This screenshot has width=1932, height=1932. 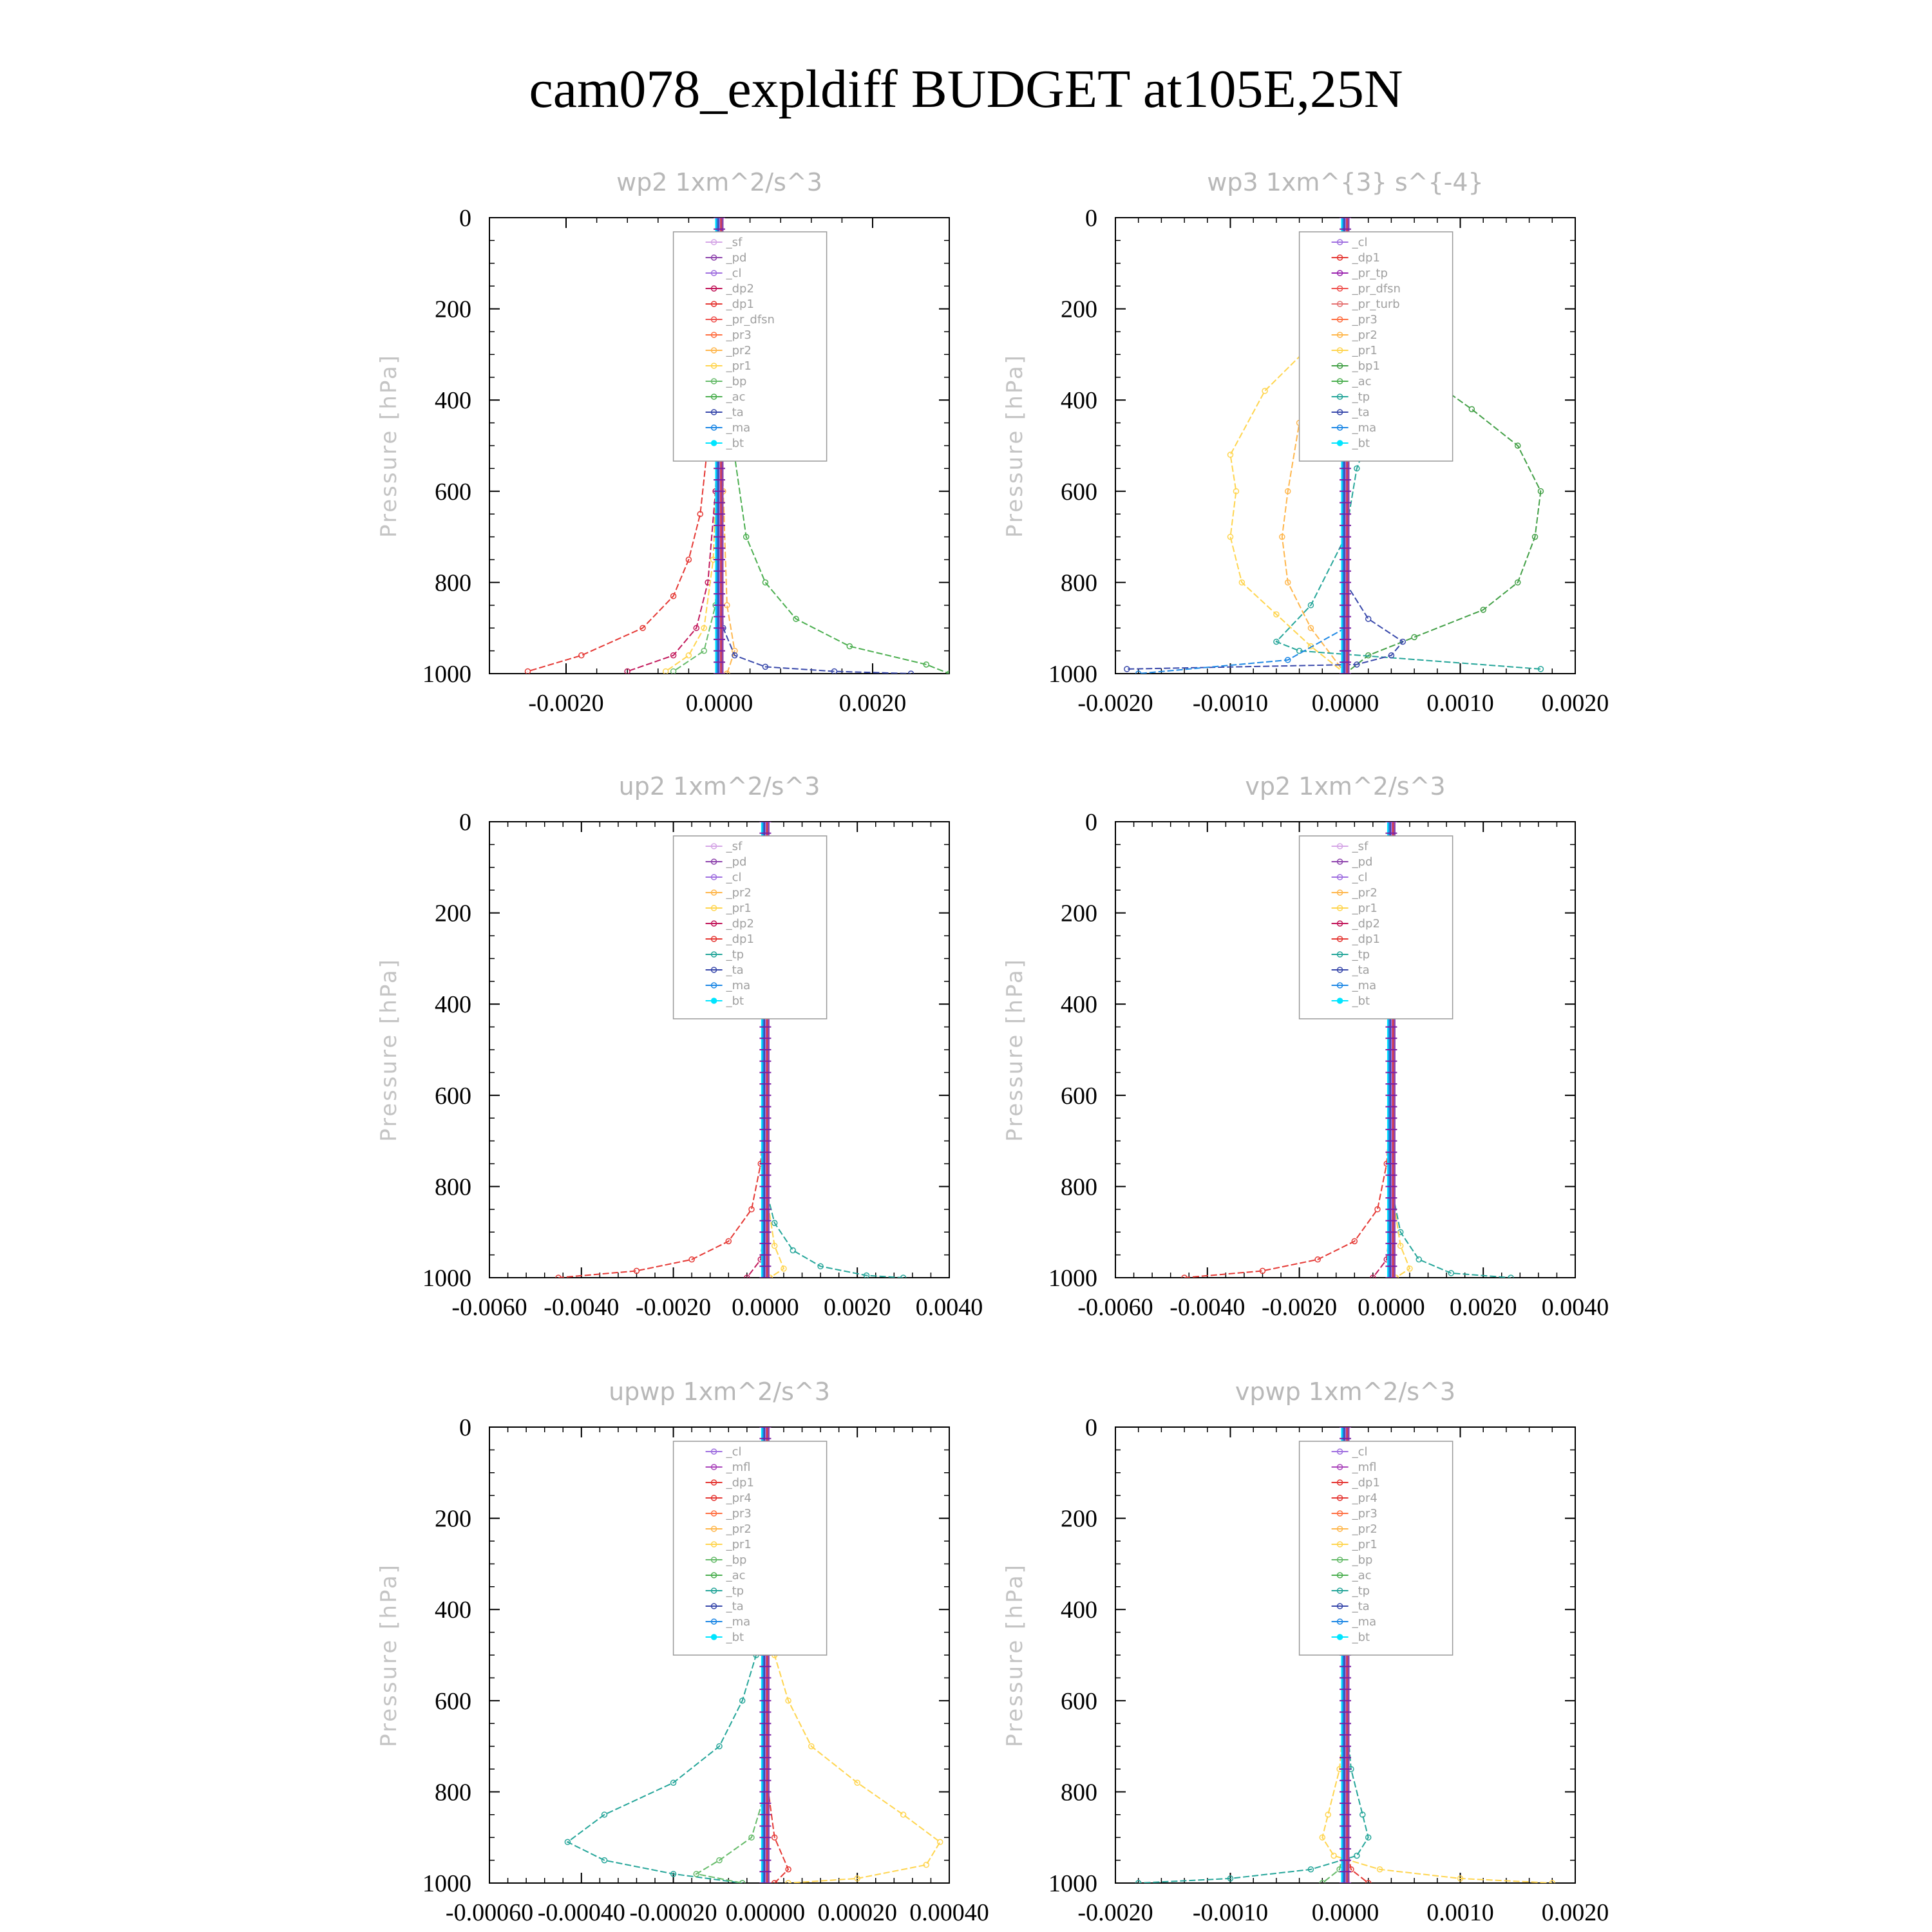 I want to click on legend-label: _pr4, so click(x=1365, y=1498).